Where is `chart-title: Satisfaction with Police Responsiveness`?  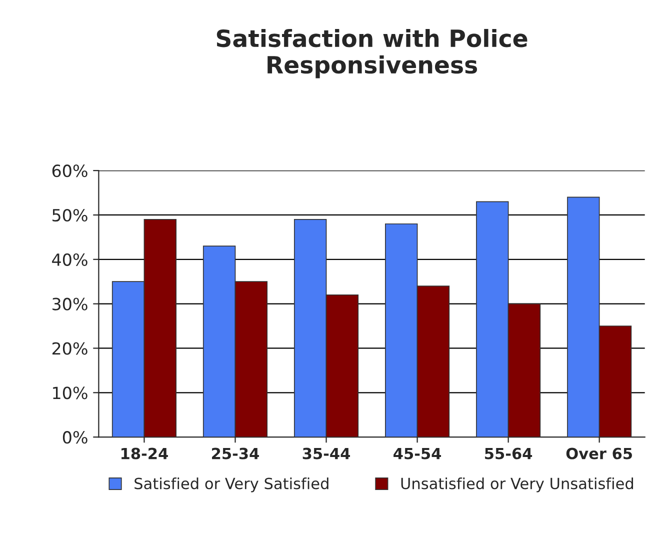
chart-title: Satisfaction with Police Responsiveness is located at coordinates (372, 53).